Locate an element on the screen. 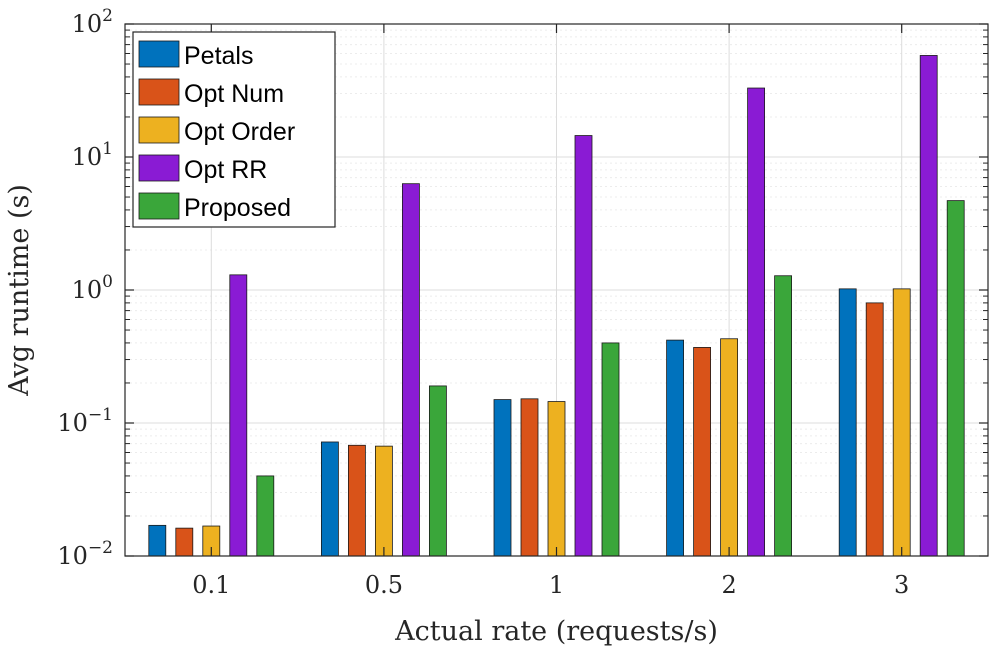  y-tick-exponent: 2 is located at coordinates (107, 16).